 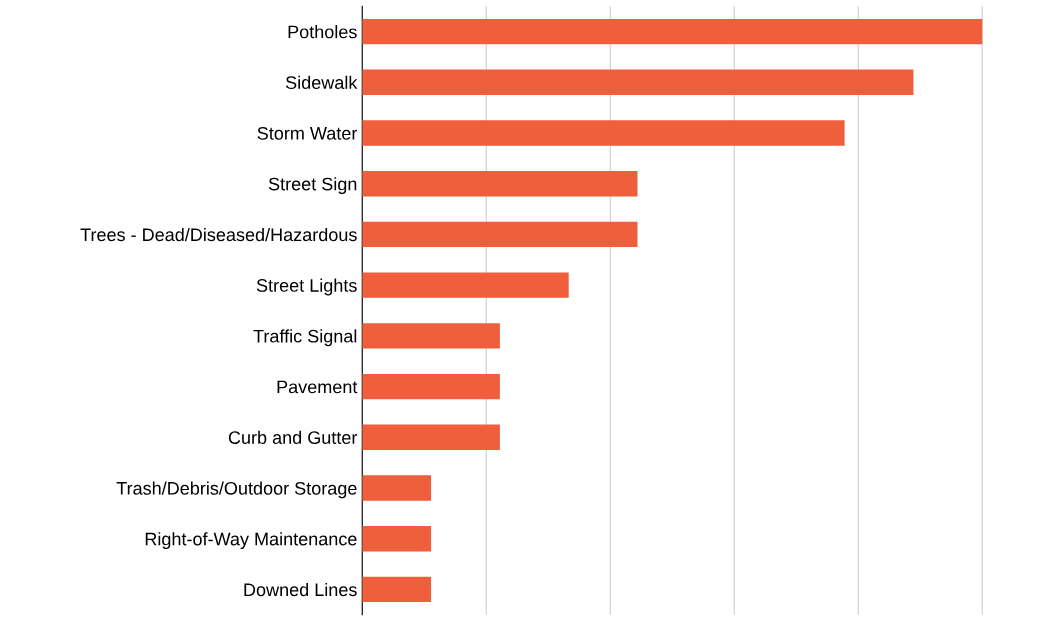 What do you see at coordinates (293, 437) in the screenshot?
I see `y-tick-label: Curb and Gutter` at bounding box center [293, 437].